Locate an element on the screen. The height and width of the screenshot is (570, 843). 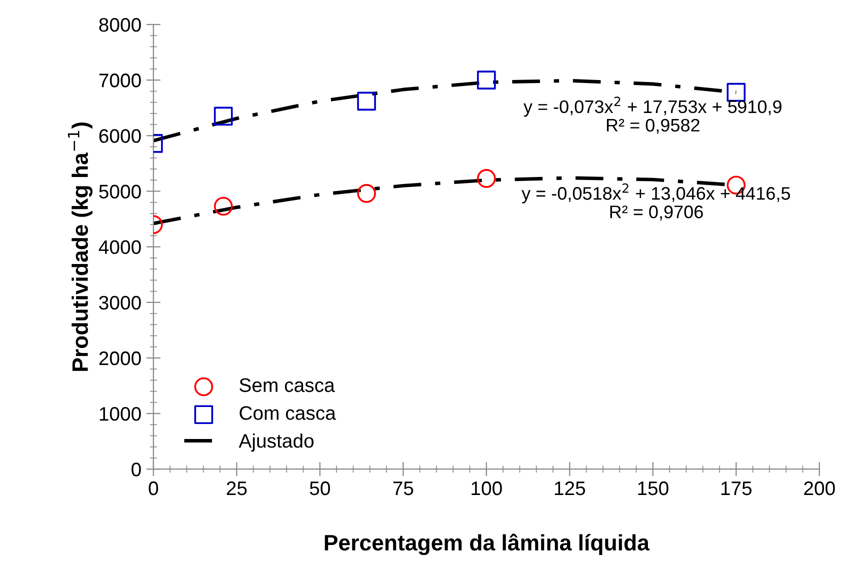
annotation: y = -0,0518x$^{2}$ + 13,046x + 4416,5 is located at coordinates (656, 193).